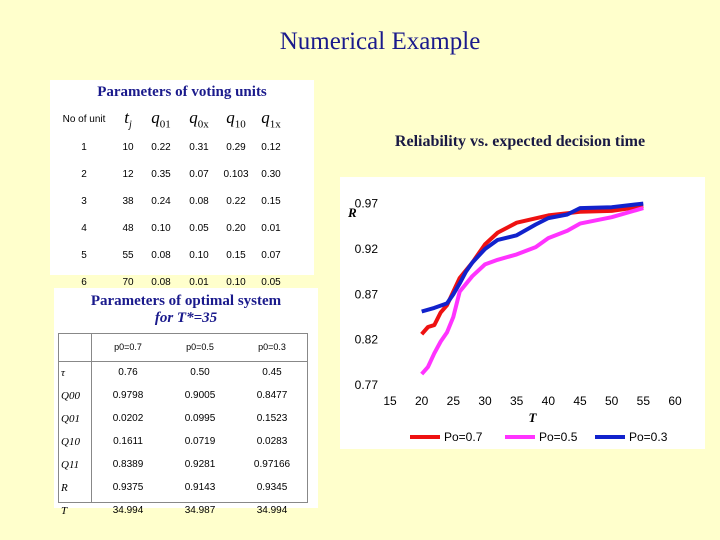  Describe the element at coordinates (549, 401) in the screenshot. I see `x-tick-label: 40` at that location.